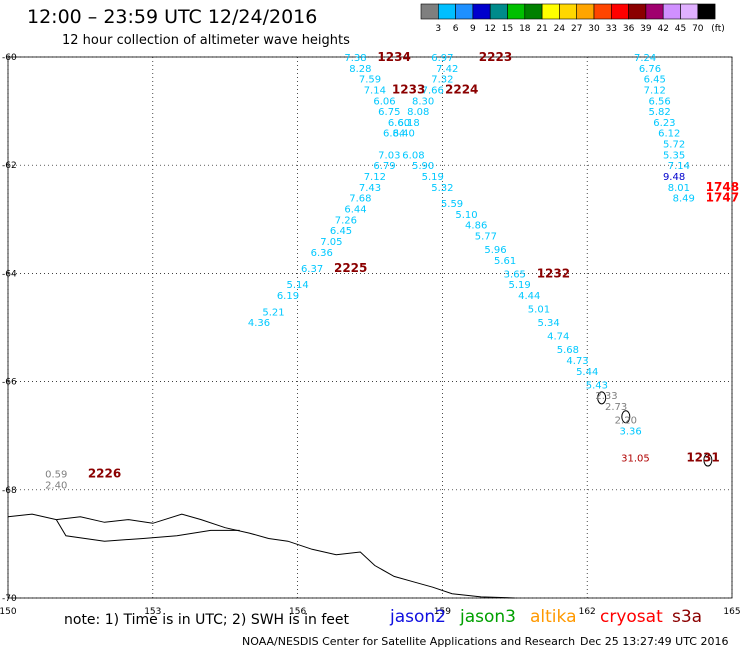 The width and height of the screenshot is (740, 650). I want to click on wave-height-value: 2.33, so click(606, 396).